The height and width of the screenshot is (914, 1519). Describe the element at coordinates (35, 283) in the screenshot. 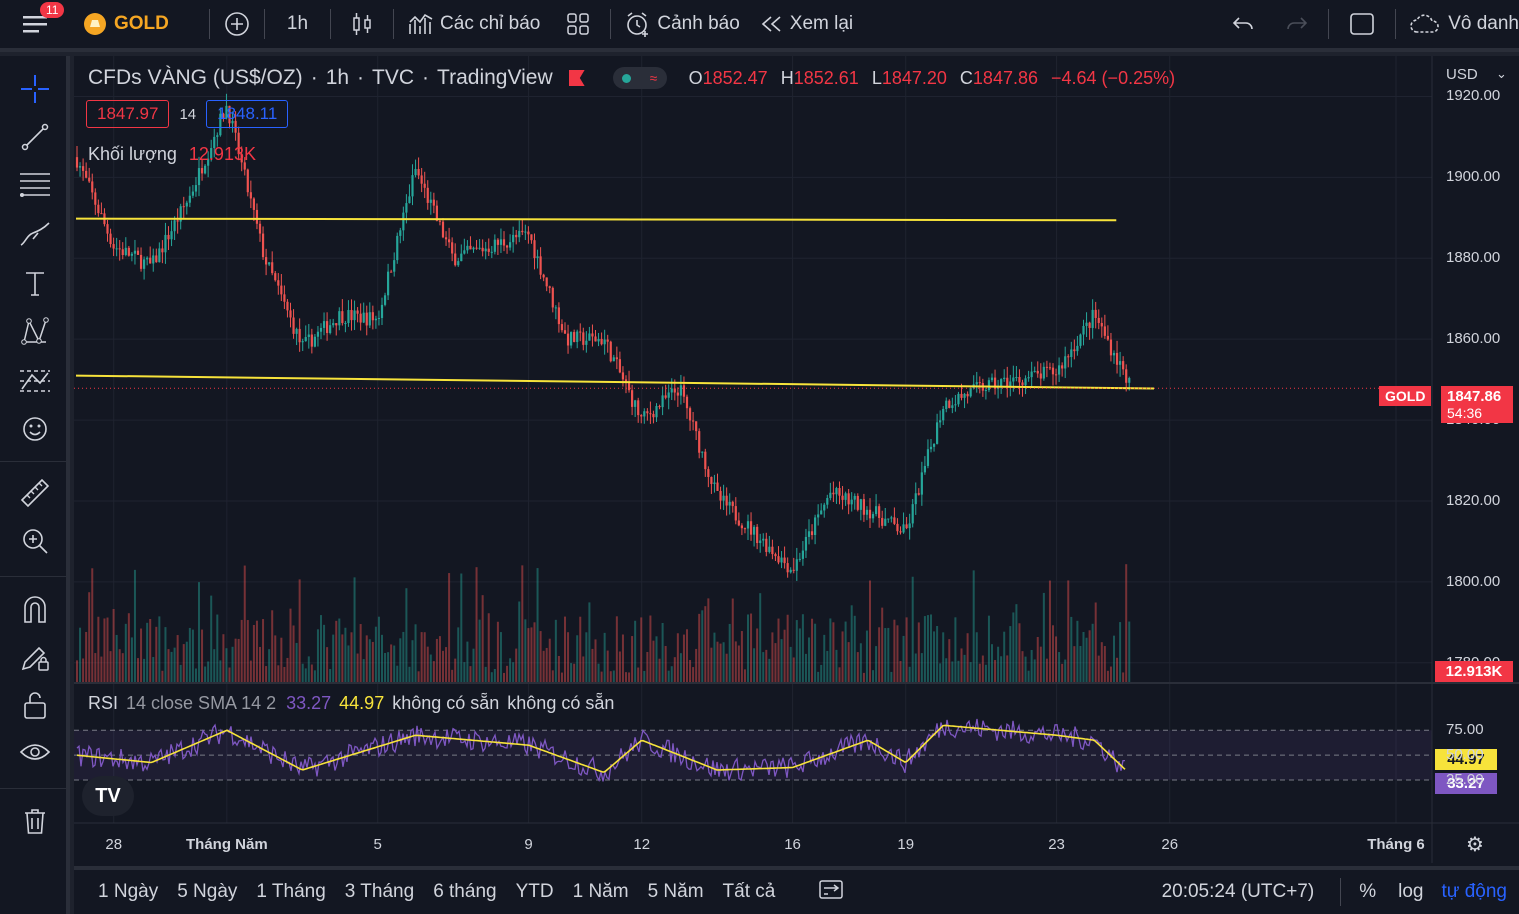

I see `text-tool` at that location.